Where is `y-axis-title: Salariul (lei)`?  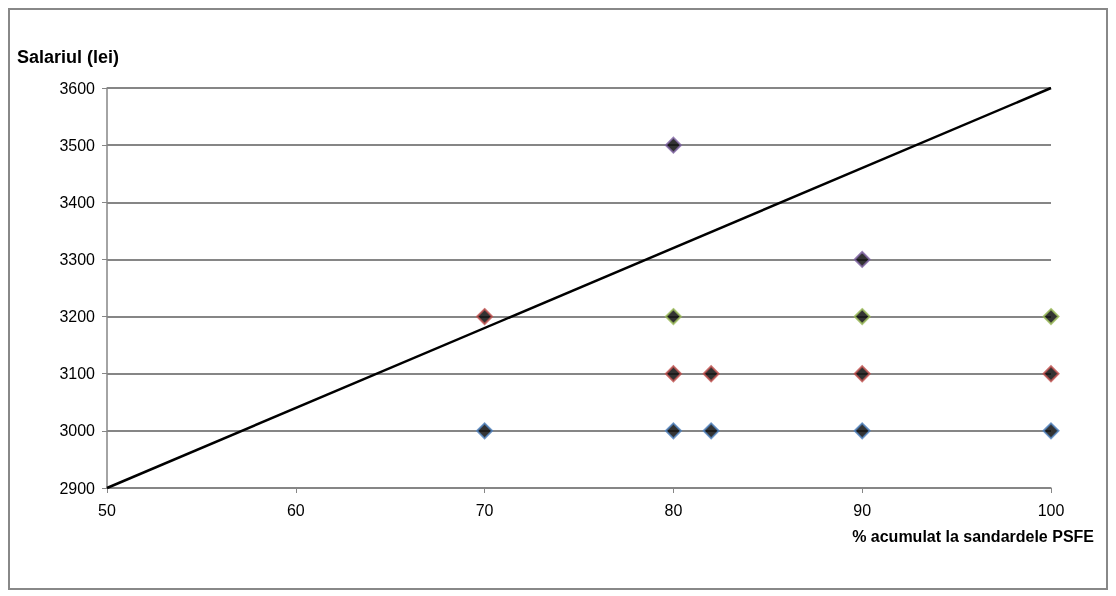 y-axis-title: Salariul (lei) is located at coordinates (68, 57).